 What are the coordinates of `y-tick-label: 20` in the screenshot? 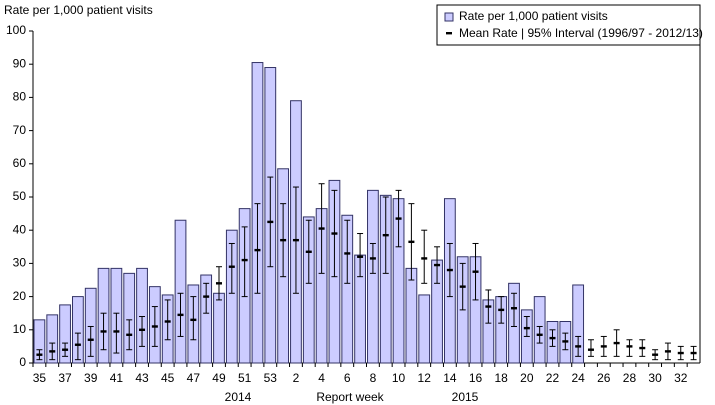 It's located at (20, 296).